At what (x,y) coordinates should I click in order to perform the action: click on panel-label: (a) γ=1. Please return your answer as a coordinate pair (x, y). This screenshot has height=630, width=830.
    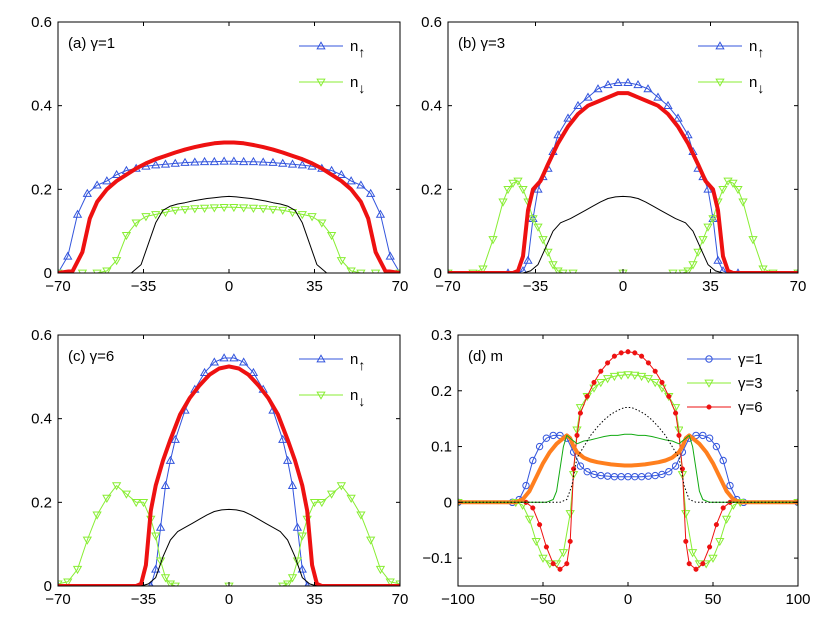
    Looking at the image, I should click on (91, 43).